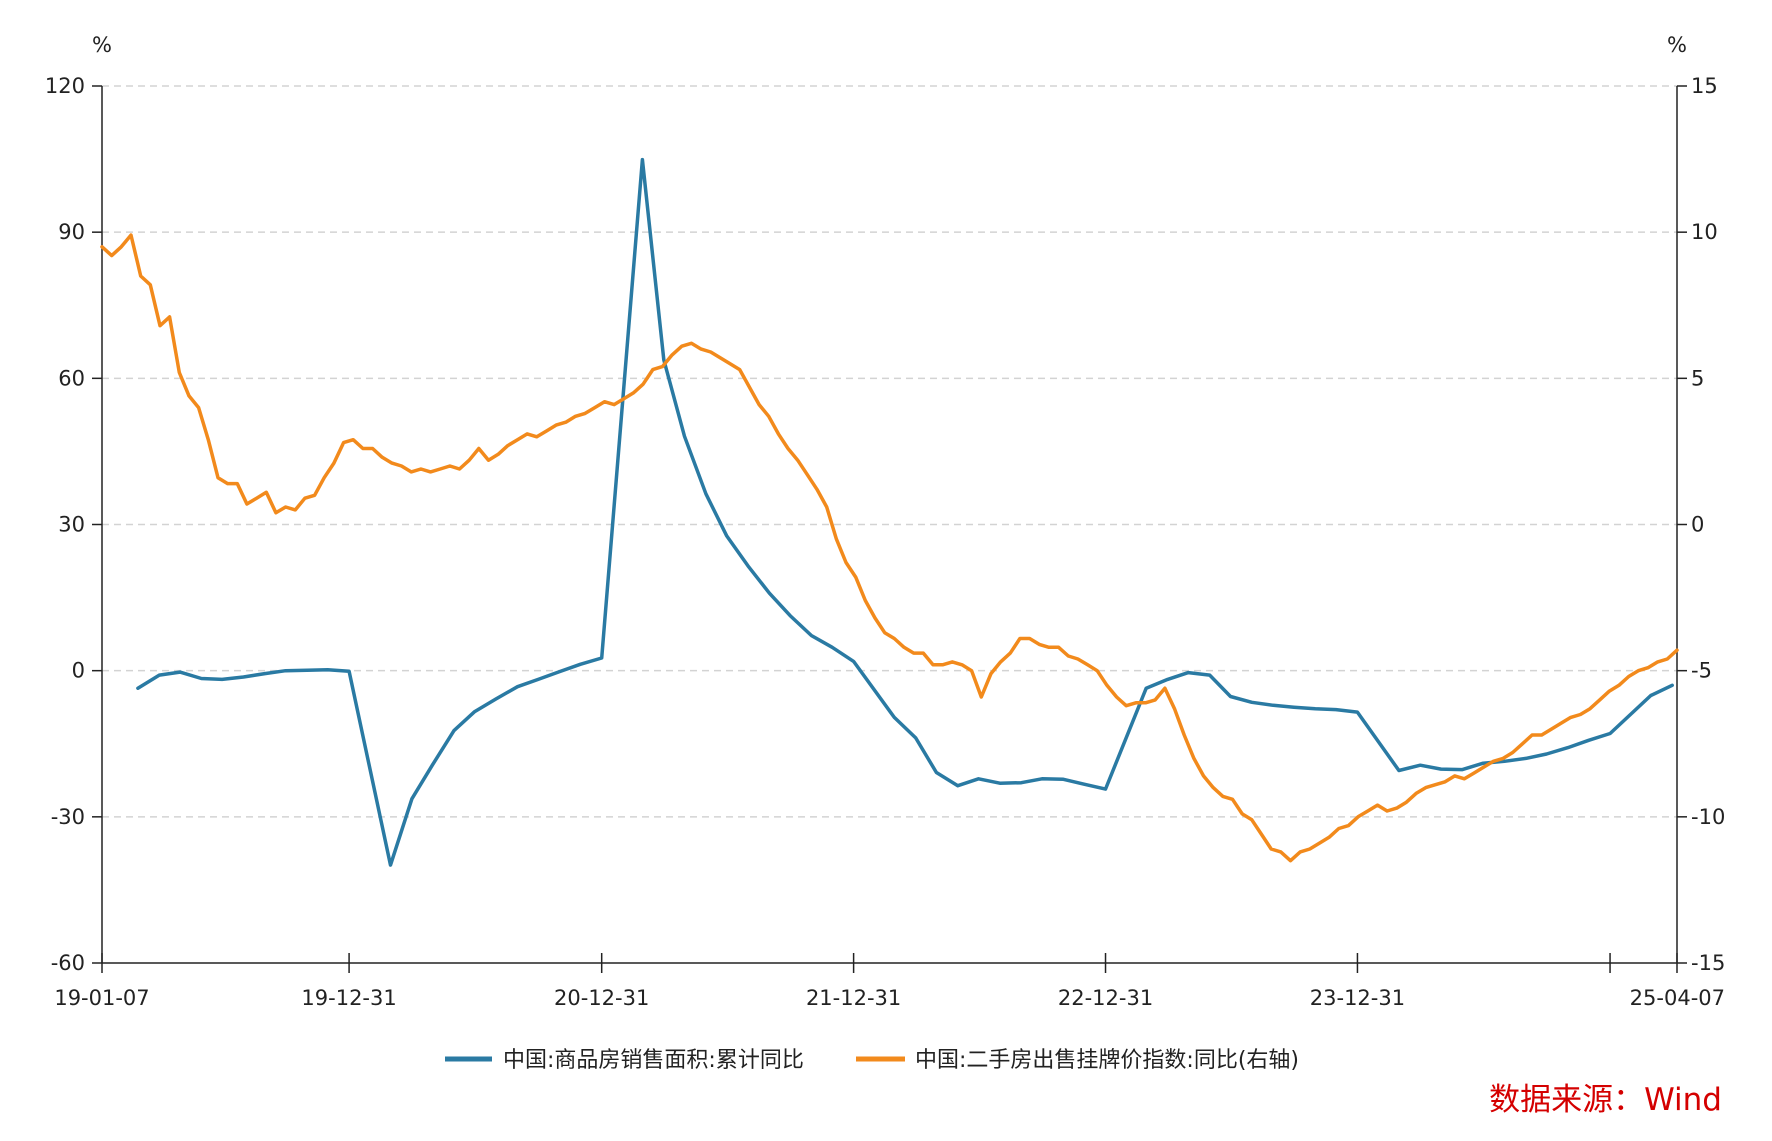 This screenshot has height=1141, width=1772. What do you see at coordinates (1677, 998) in the screenshot?
I see `x-tick-label: 25-04-07` at bounding box center [1677, 998].